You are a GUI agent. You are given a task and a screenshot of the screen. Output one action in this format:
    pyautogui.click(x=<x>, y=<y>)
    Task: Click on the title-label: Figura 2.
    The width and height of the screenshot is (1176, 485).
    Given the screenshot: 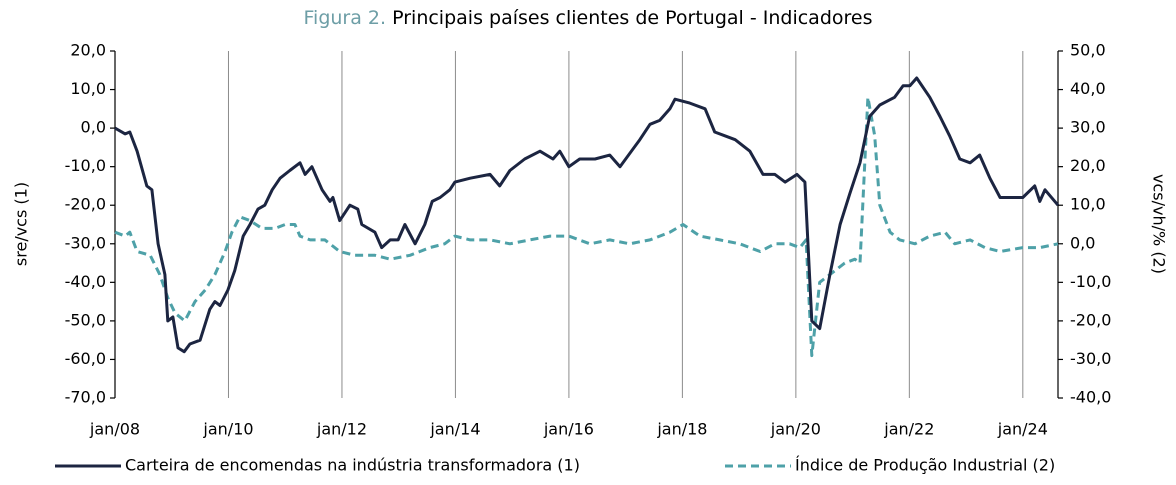 What is the action you would take?
    pyautogui.click(x=345, y=18)
    